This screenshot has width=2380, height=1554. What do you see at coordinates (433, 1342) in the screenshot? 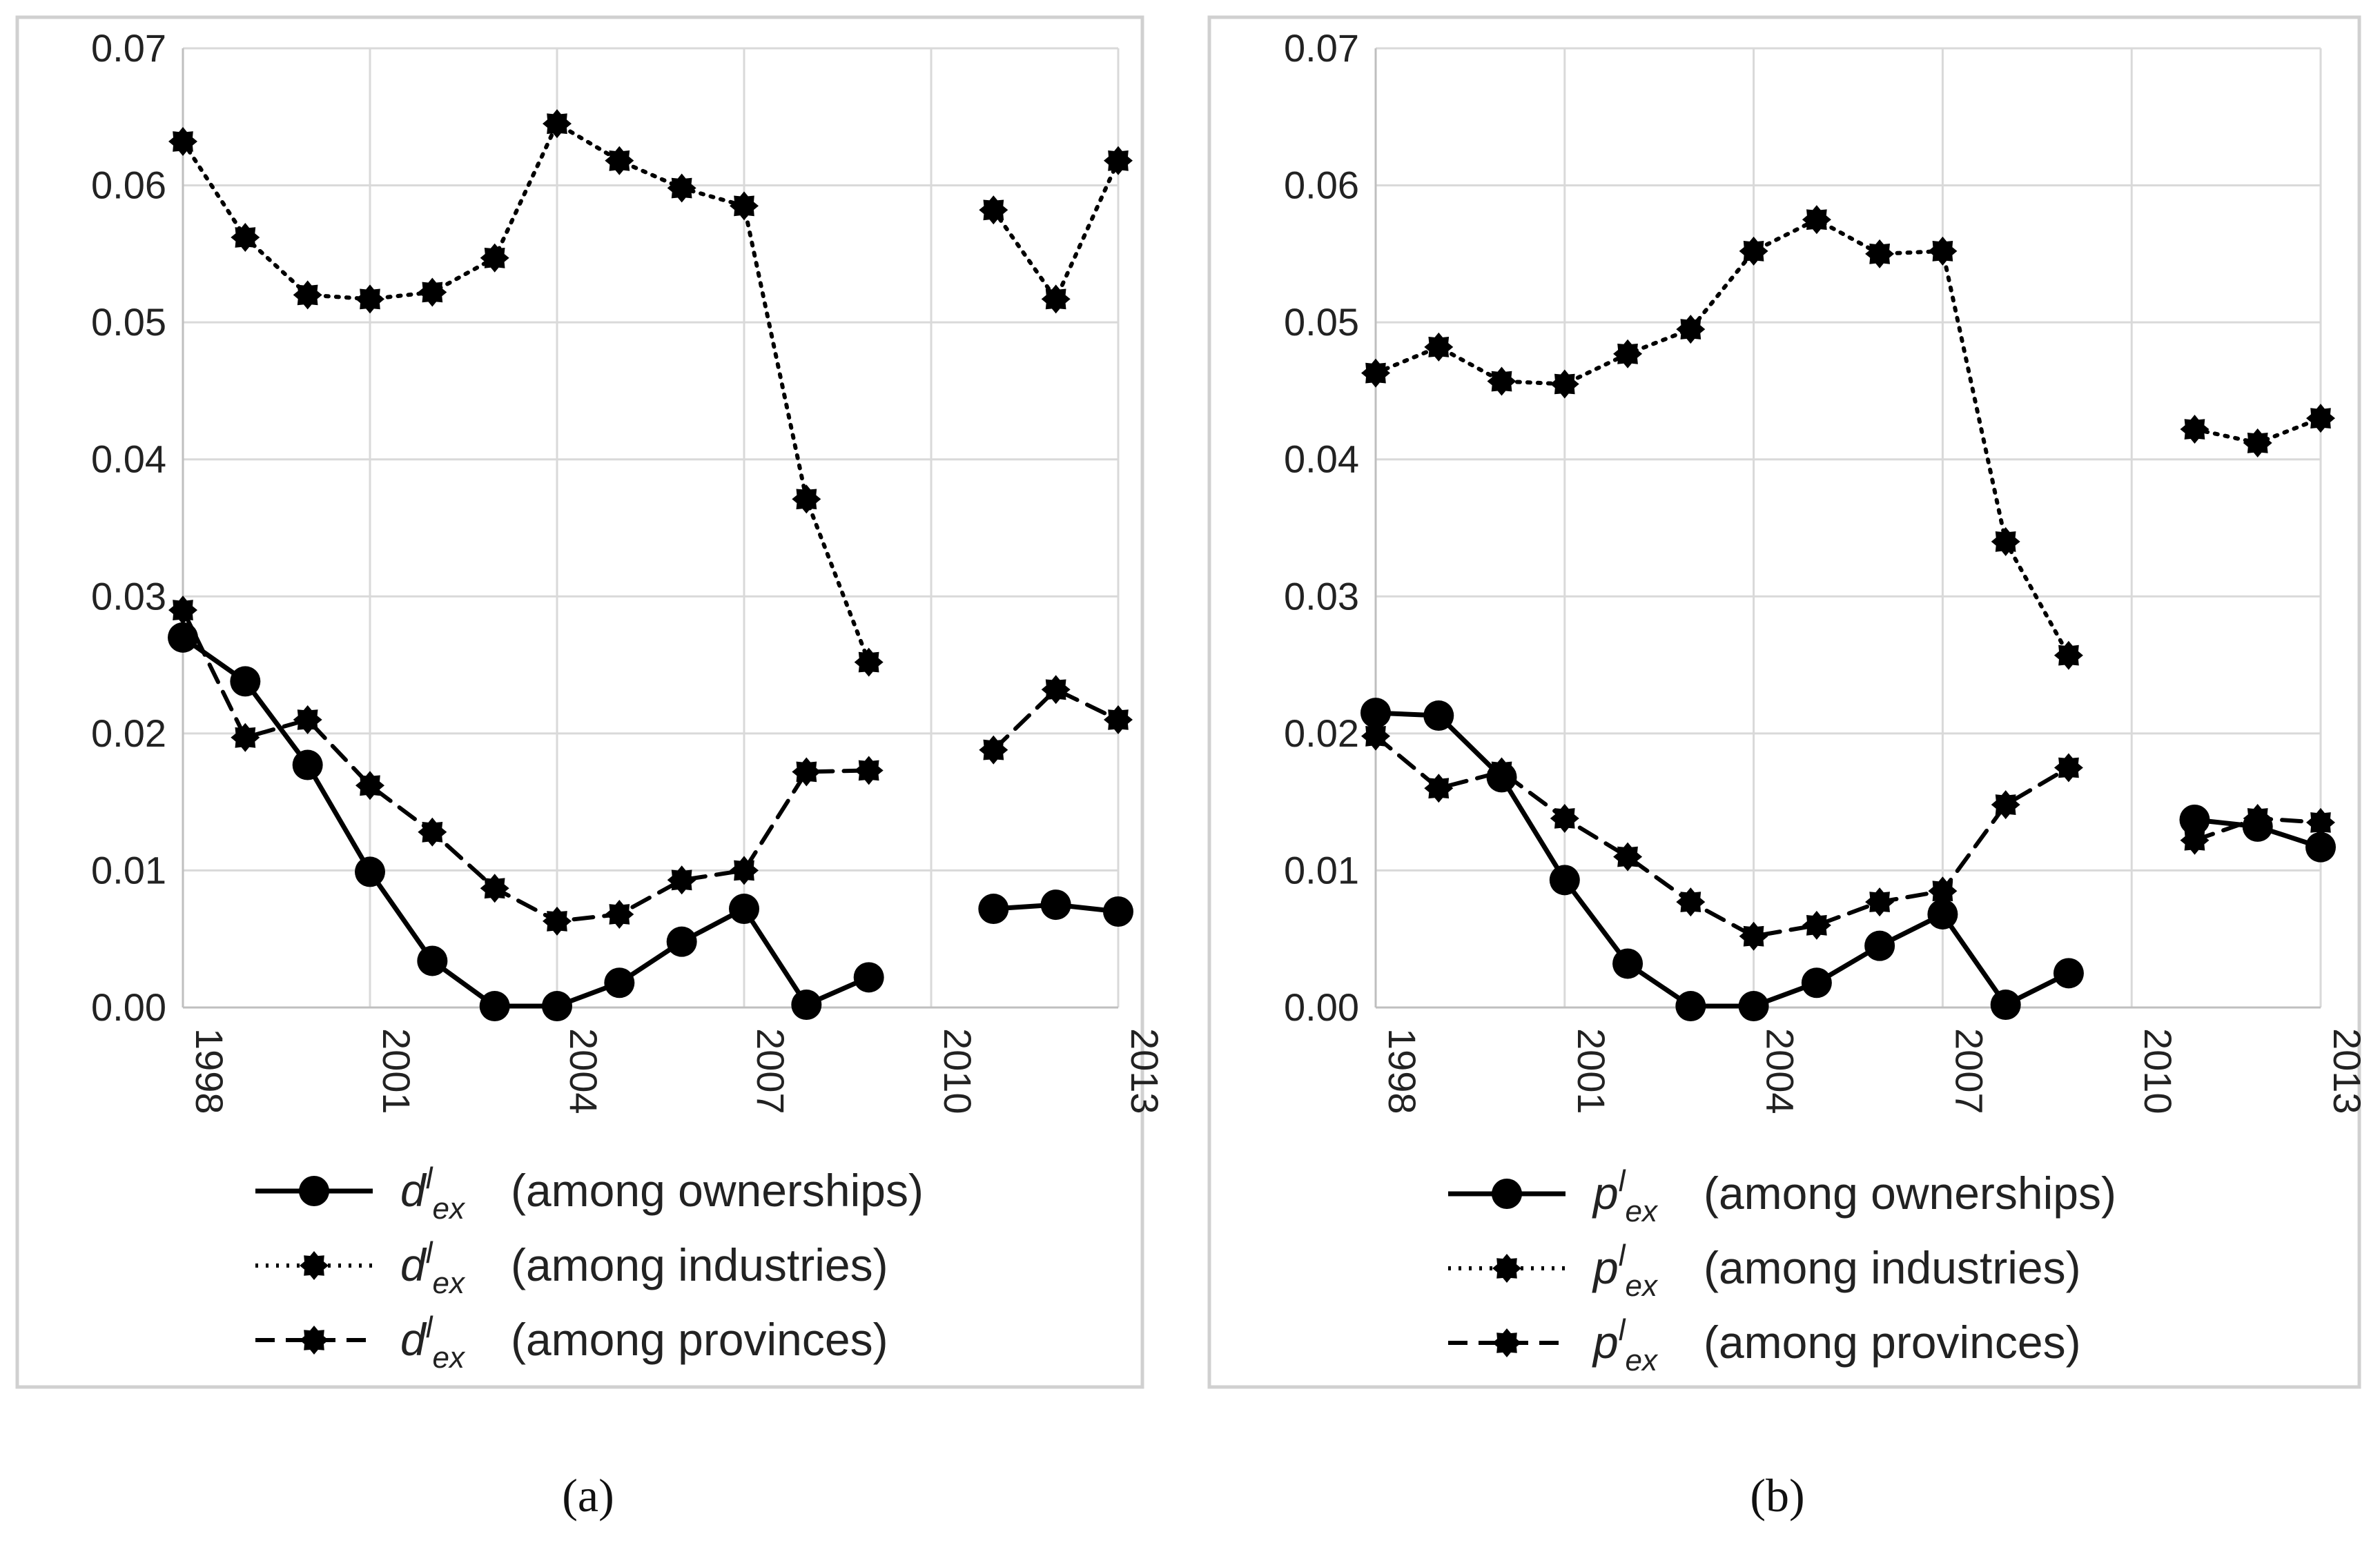
I see `legend-symbol: dlex` at bounding box center [433, 1342].